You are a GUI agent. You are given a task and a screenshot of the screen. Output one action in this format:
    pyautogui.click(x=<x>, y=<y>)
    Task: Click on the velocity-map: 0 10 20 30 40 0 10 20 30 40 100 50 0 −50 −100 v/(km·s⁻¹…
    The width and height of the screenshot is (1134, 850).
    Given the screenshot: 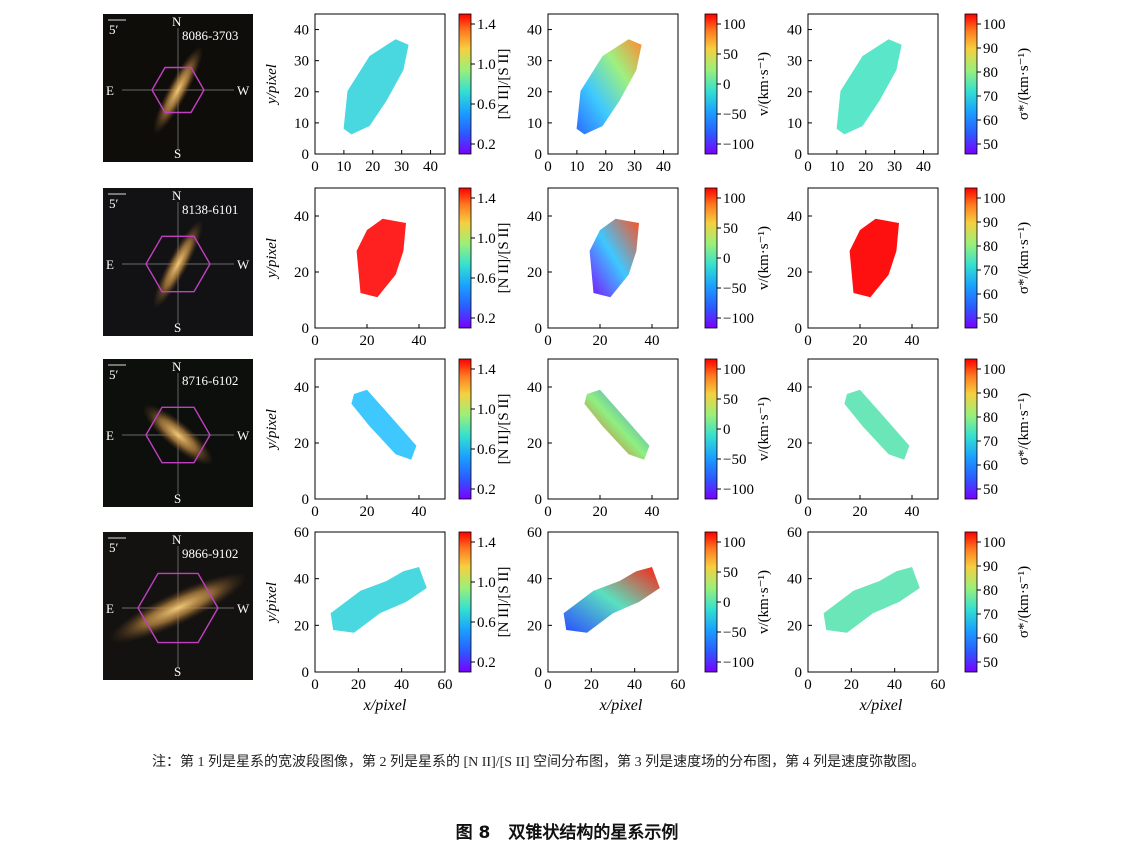 What is the action you would take?
    pyautogui.click(x=649, y=94)
    